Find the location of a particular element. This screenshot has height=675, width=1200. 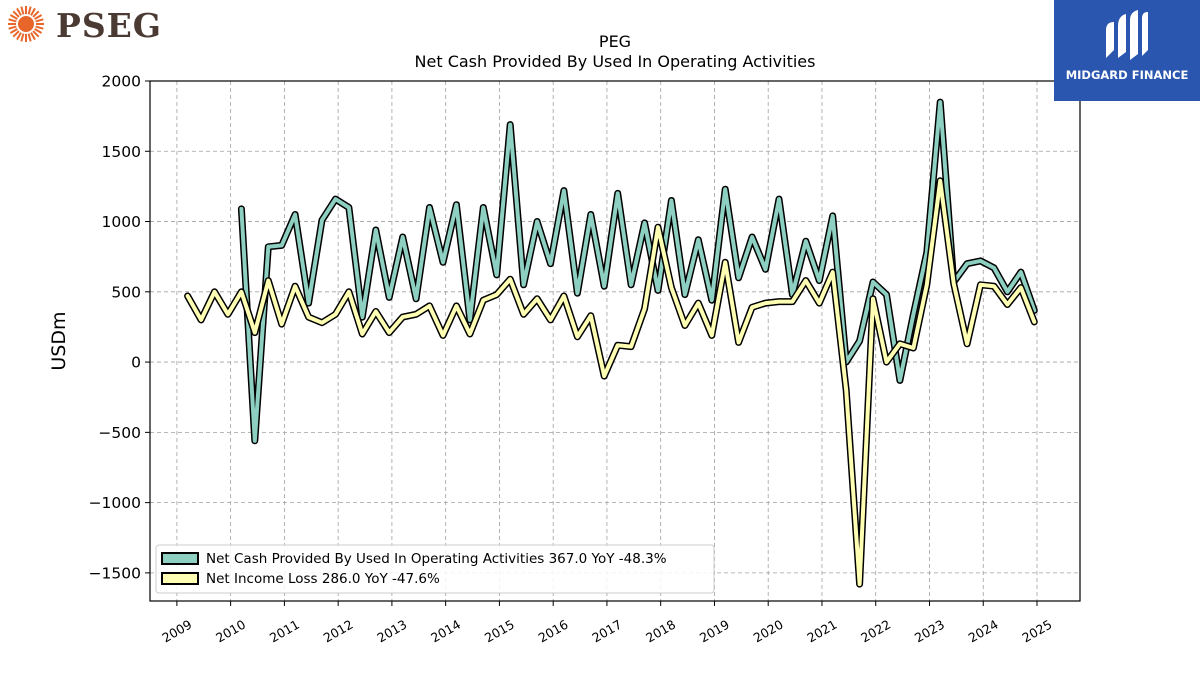

x-tick-label: 2019 is located at coordinates (714, 631).